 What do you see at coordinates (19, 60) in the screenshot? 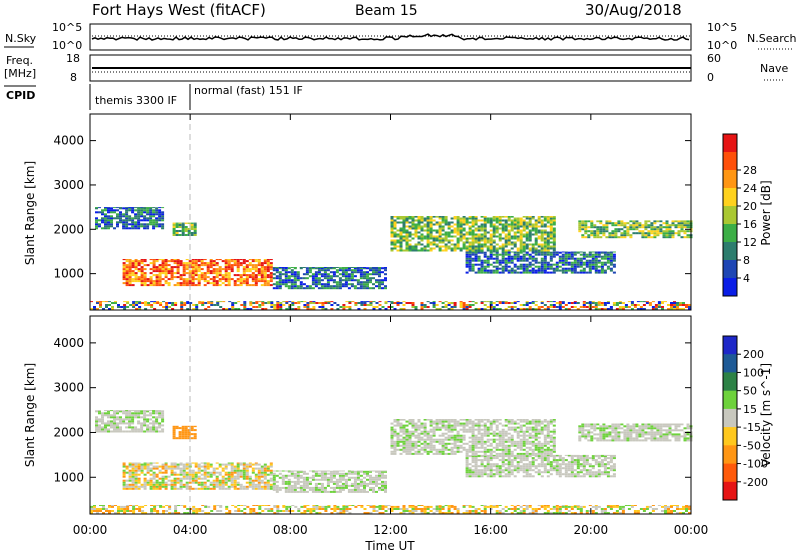
I see `freq-left-label-1: Freq.` at bounding box center [19, 60].